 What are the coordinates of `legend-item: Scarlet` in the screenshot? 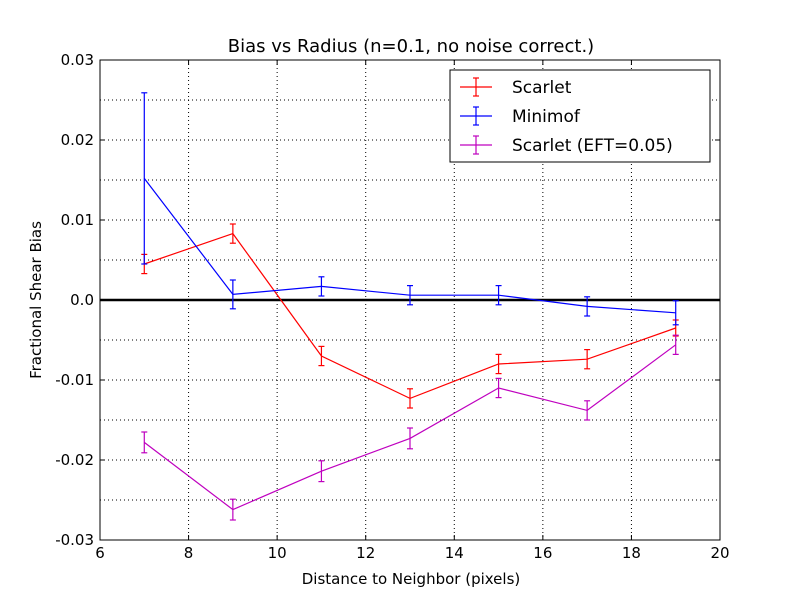 It's located at (516, 87).